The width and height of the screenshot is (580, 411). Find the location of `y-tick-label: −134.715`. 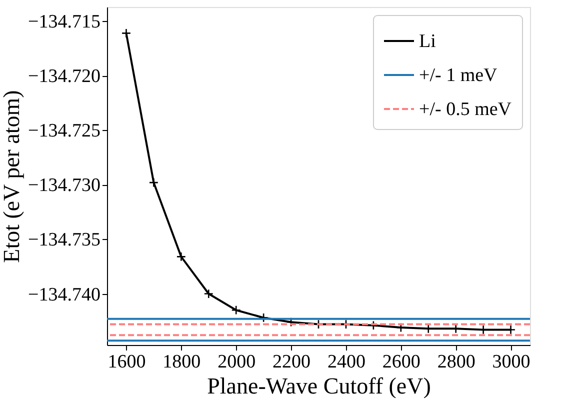

y-tick-label: −134.715 is located at coordinates (64, 22).